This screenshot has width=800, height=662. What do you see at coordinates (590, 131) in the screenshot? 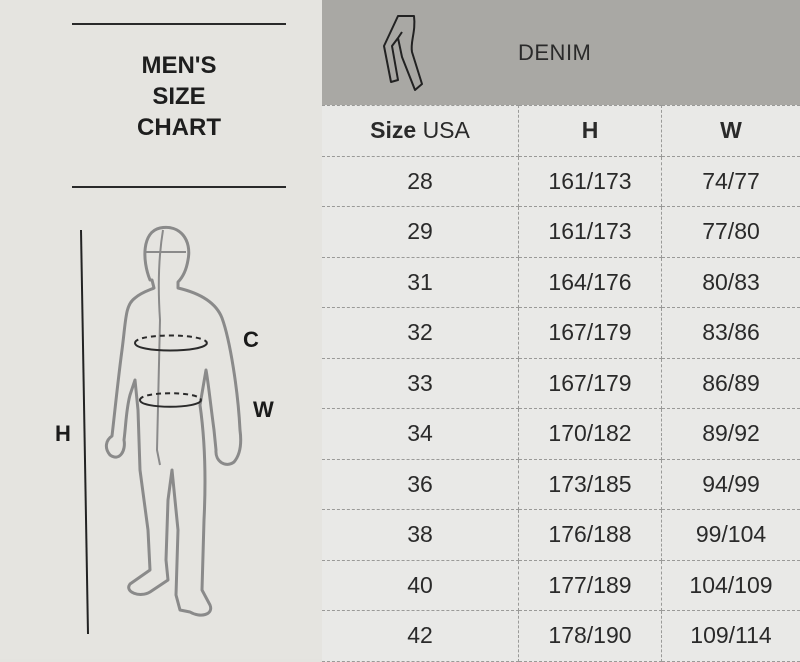
I see `header-h: H` at bounding box center [590, 131].